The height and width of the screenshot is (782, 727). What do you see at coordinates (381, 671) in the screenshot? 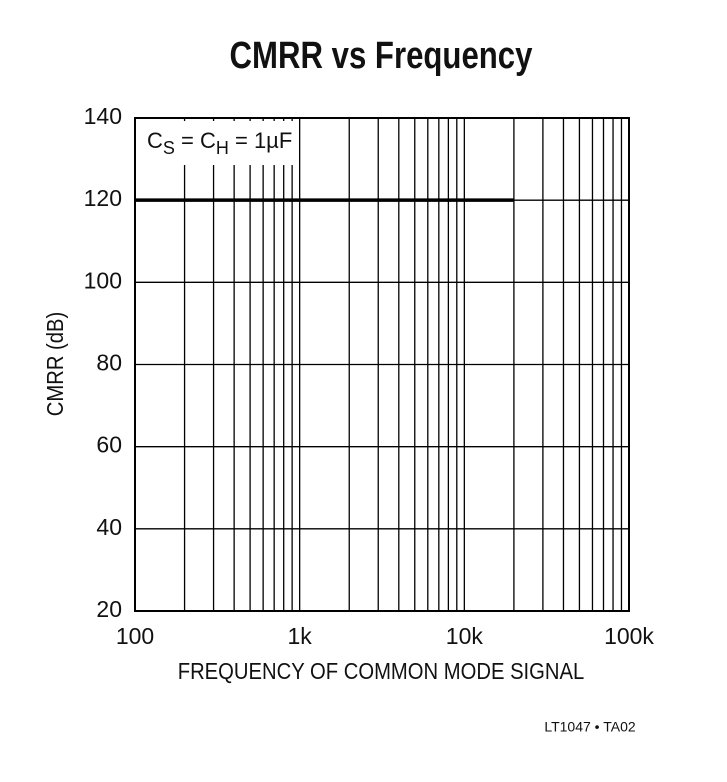
I see `x-axis-label: FREQUENCY OF COMMON MODE SIGNAL` at bounding box center [381, 671].